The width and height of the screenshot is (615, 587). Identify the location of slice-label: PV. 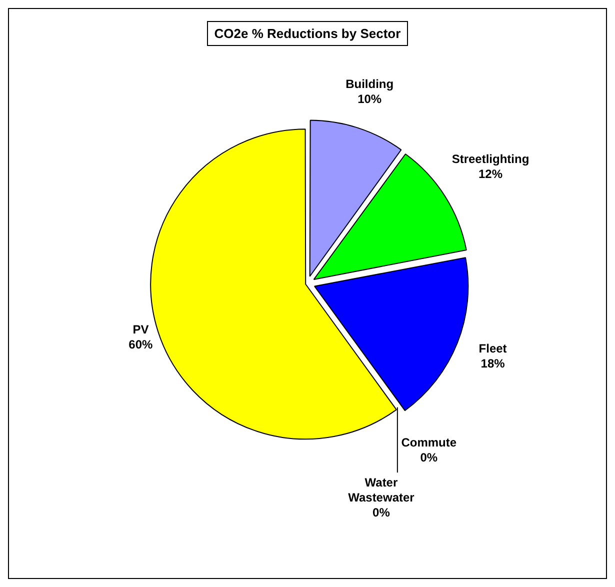
(140, 329).